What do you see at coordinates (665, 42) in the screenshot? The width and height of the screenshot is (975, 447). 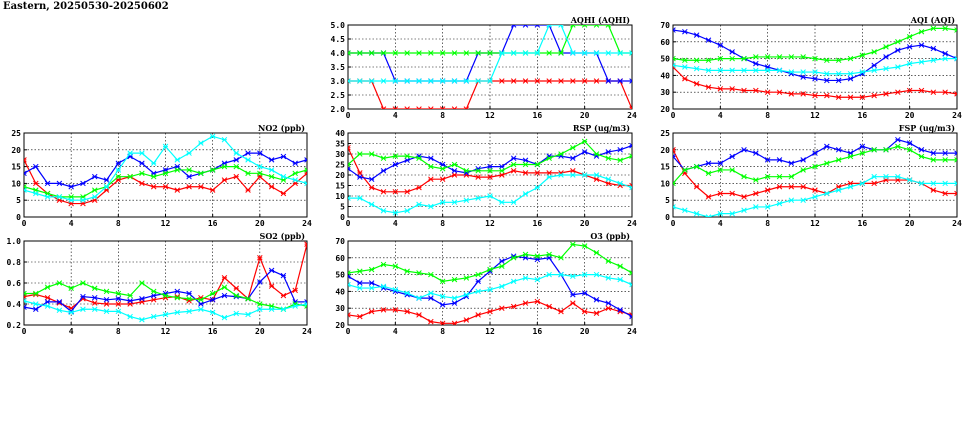 I see `y-tick-label: 60` at bounding box center [665, 42].